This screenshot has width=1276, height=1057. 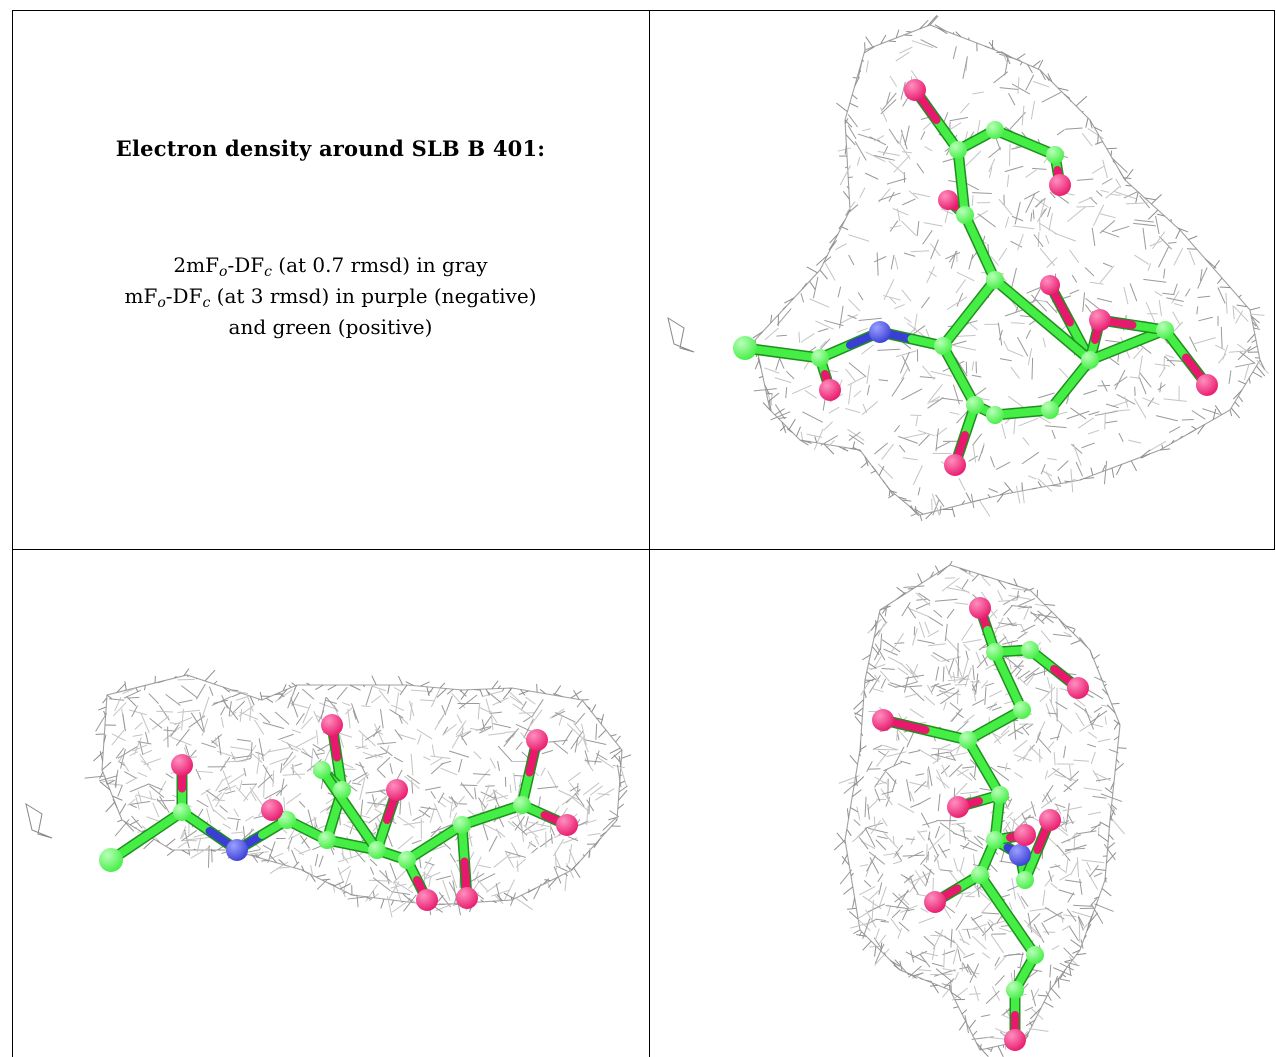 What do you see at coordinates (820, 358) in the screenshot?
I see `carbon-atom` at bounding box center [820, 358].